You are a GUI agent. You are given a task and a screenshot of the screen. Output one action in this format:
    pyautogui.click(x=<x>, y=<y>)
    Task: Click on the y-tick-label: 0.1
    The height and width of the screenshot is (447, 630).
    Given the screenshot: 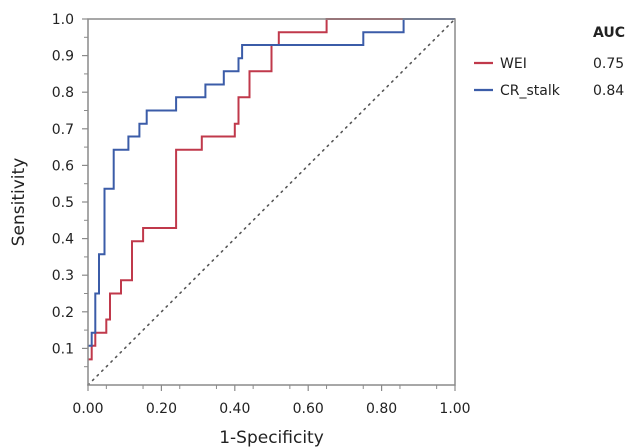 What is the action you would take?
    pyautogui.click(x=63, y=349)
    